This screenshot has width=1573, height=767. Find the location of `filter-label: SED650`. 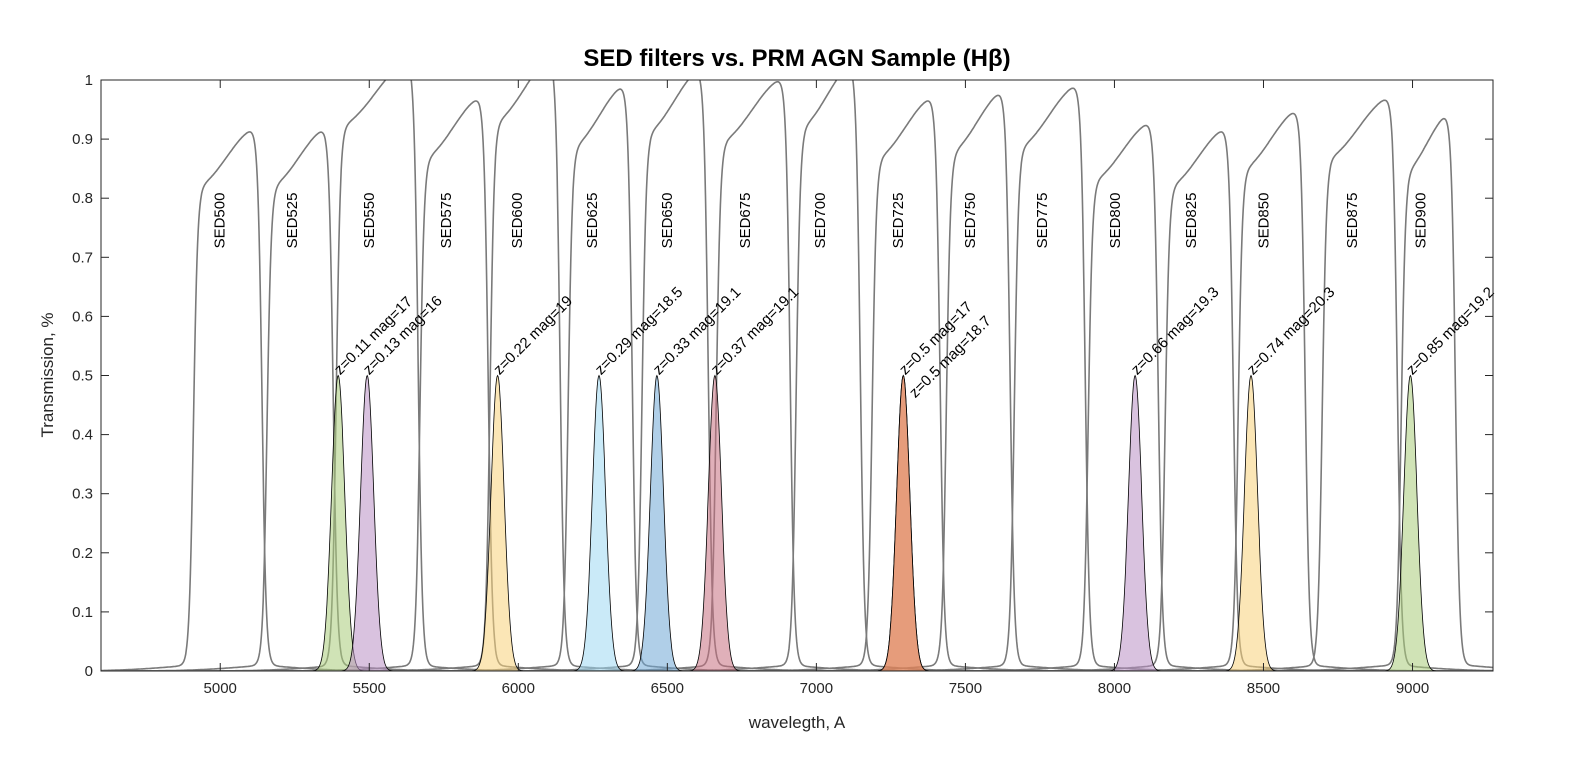

filter-label: SED650 is located at coordinates (667, 221).